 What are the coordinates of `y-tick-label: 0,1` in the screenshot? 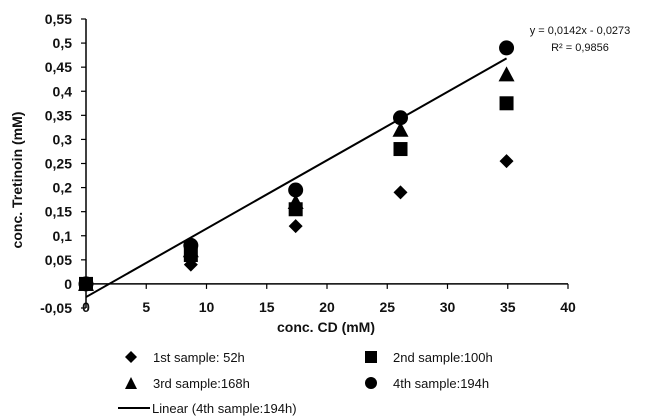 It's located at (63, 236).